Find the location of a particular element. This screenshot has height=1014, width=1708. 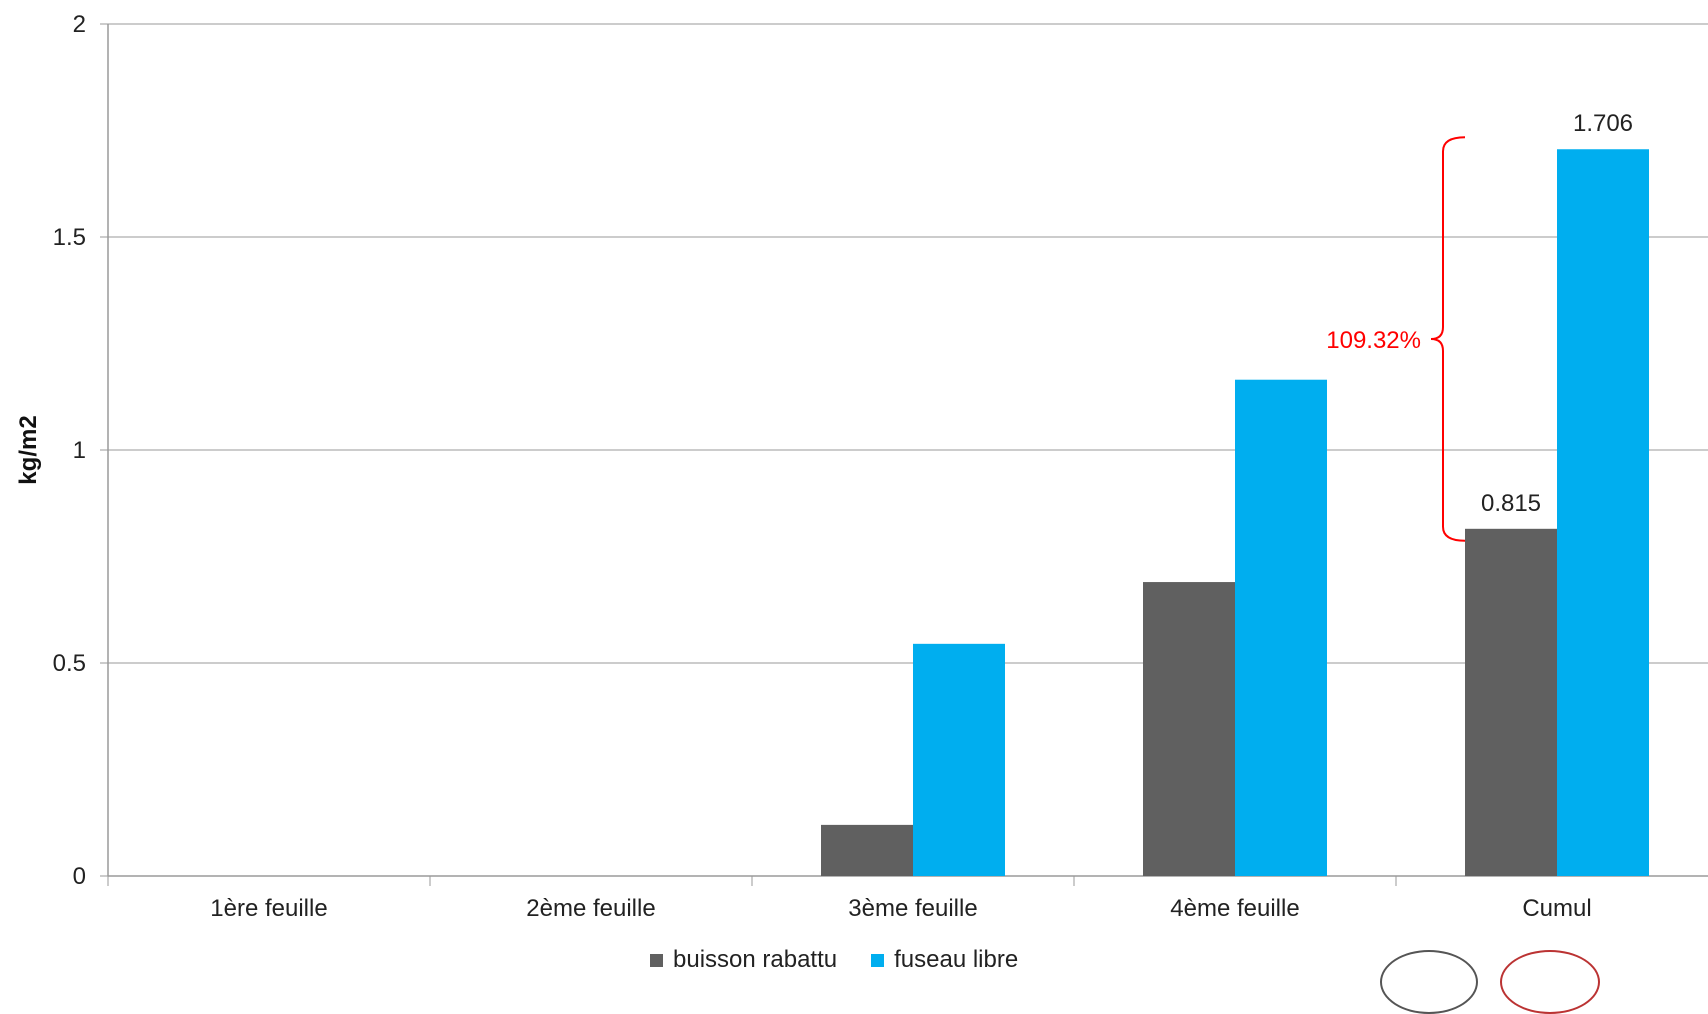

y-tick-label: 2 is located at coordinates (79, 24).